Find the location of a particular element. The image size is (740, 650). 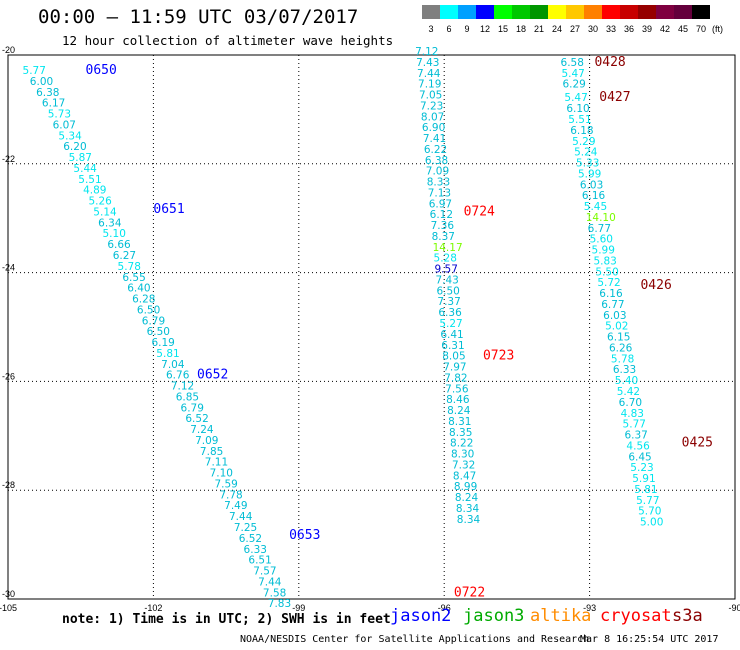

legend-tick-label: 39 is located at coordinates (647, 29).